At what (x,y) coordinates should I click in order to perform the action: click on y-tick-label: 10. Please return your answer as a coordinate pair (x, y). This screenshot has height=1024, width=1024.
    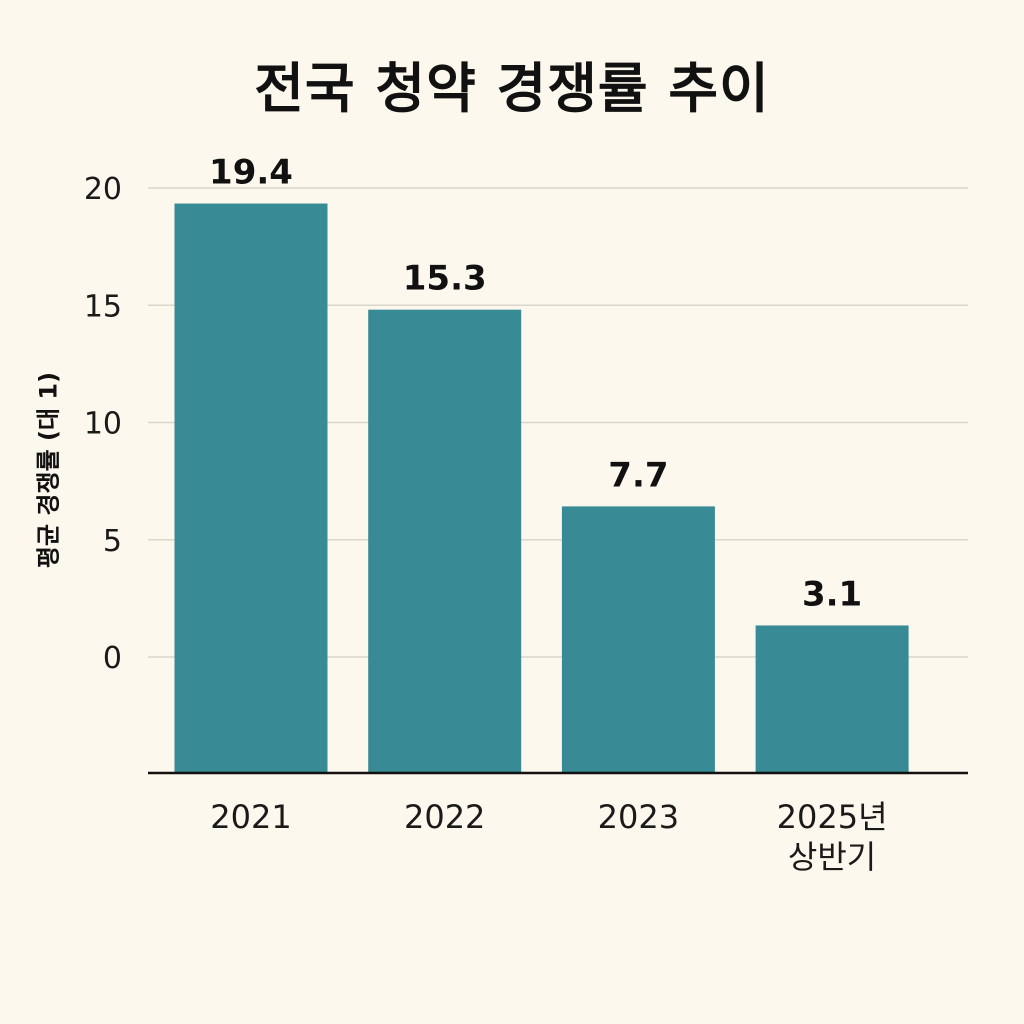
    Looking at the image, I should click on (103, 424).